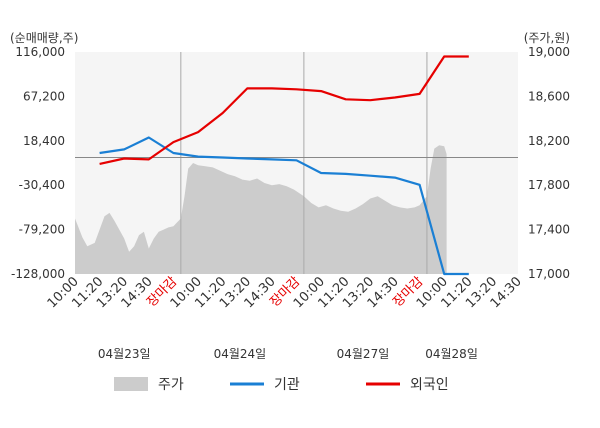  Describe the element at coordinates (363, 354) in the screenshot. I see `date-label: 04월27일` at that location.